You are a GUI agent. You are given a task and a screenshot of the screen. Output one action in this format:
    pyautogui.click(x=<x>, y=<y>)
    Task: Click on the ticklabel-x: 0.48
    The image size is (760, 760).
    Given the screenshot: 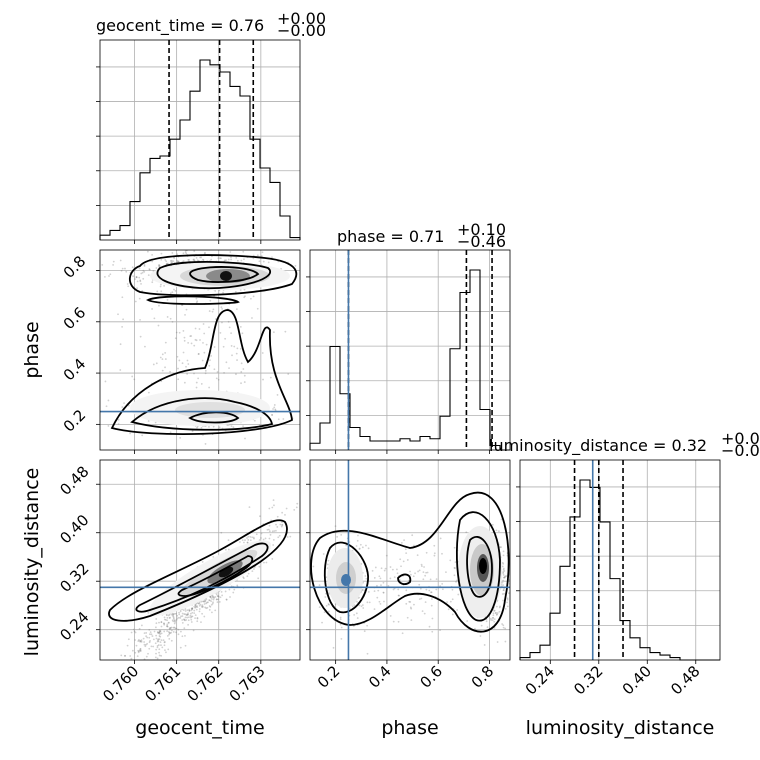 What is the action you would take?
    pyautogui.click(x=685, y=680)
    